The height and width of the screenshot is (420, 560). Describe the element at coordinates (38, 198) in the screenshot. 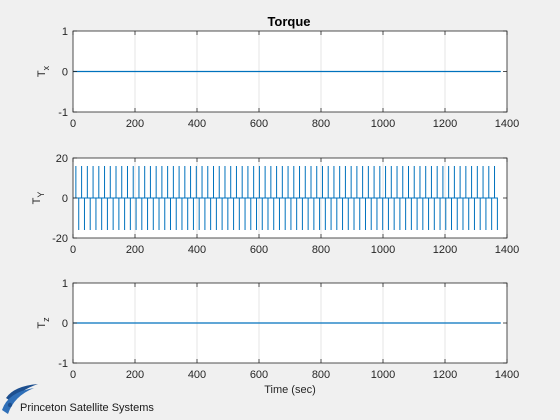

I see `y-axis-label: TY` at that location.